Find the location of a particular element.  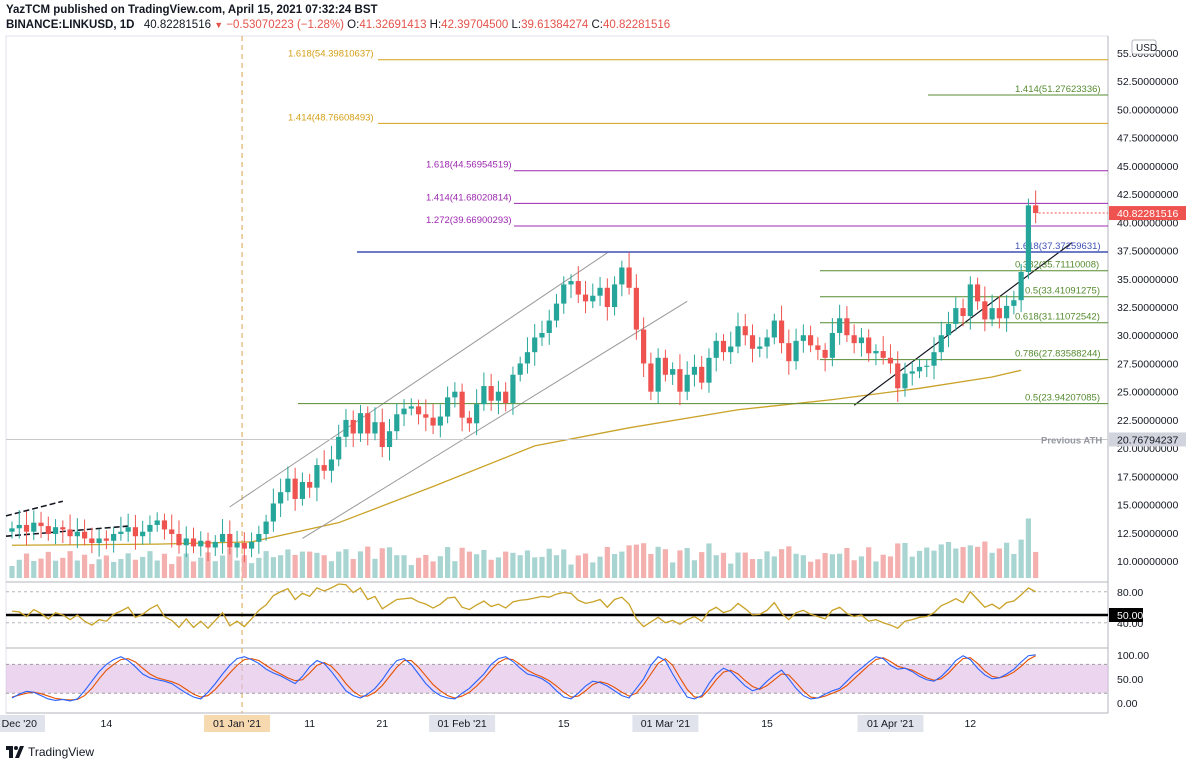

x-tick-label: 11 is located at coordinates (309, 724).